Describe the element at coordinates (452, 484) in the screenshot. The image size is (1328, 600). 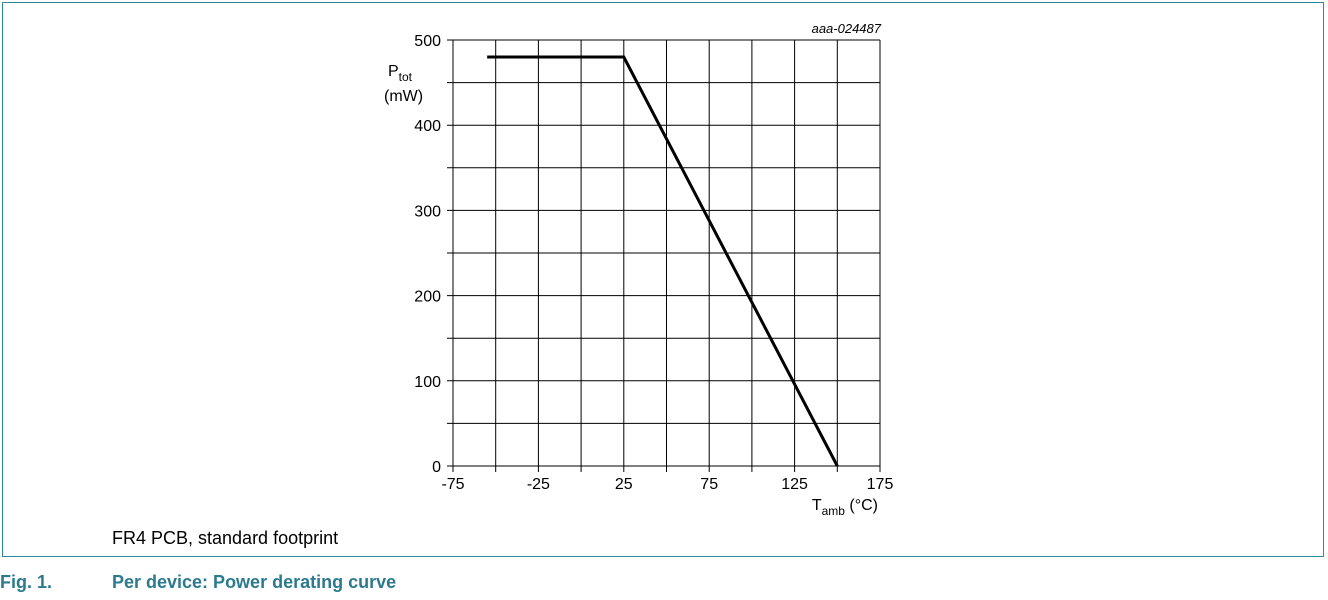
I see `x-tick-label: -75` at that location.